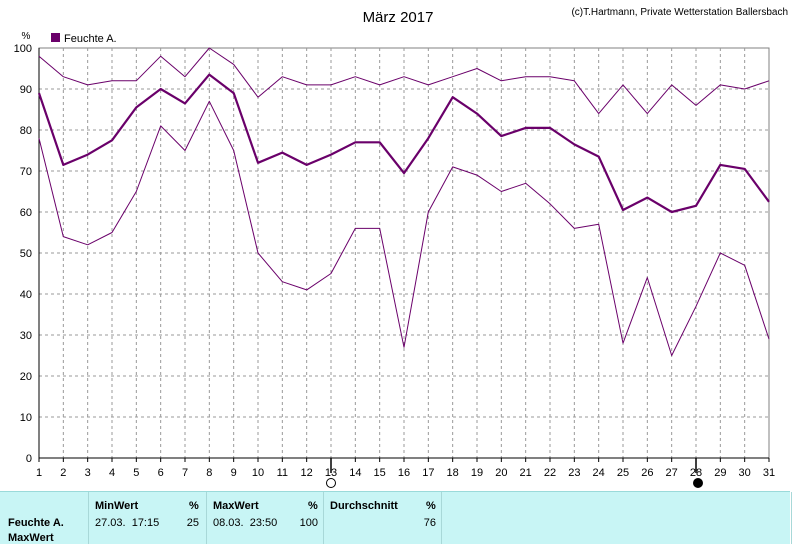 The image size is (802, 544). I want to click on y-tick-label: 0, so click(29, 459).